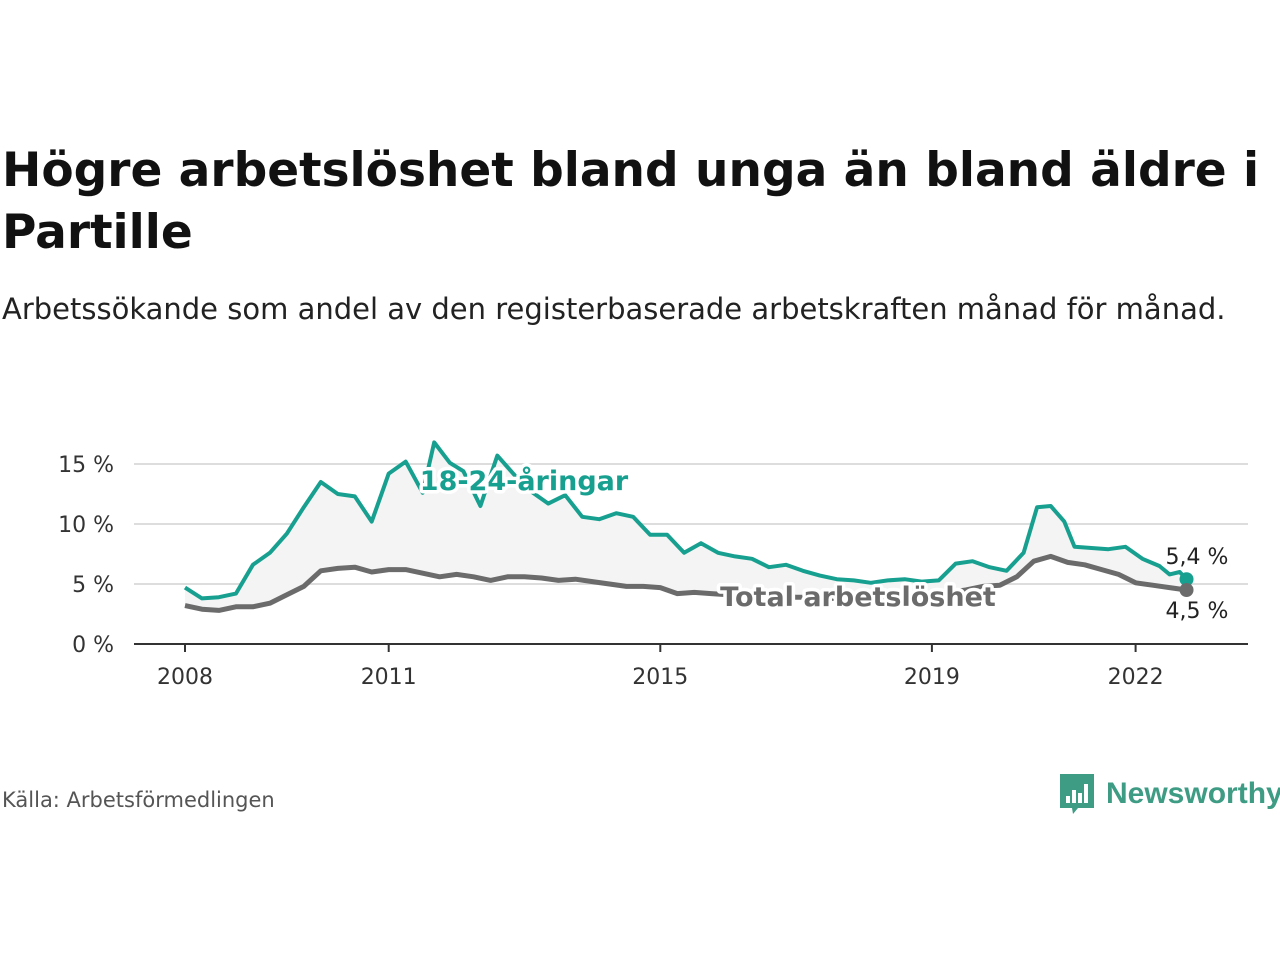 This screenshot has width=1280, height=960. I want to click on bar-chart-speech-bubble-icon, so click(1077, 794).